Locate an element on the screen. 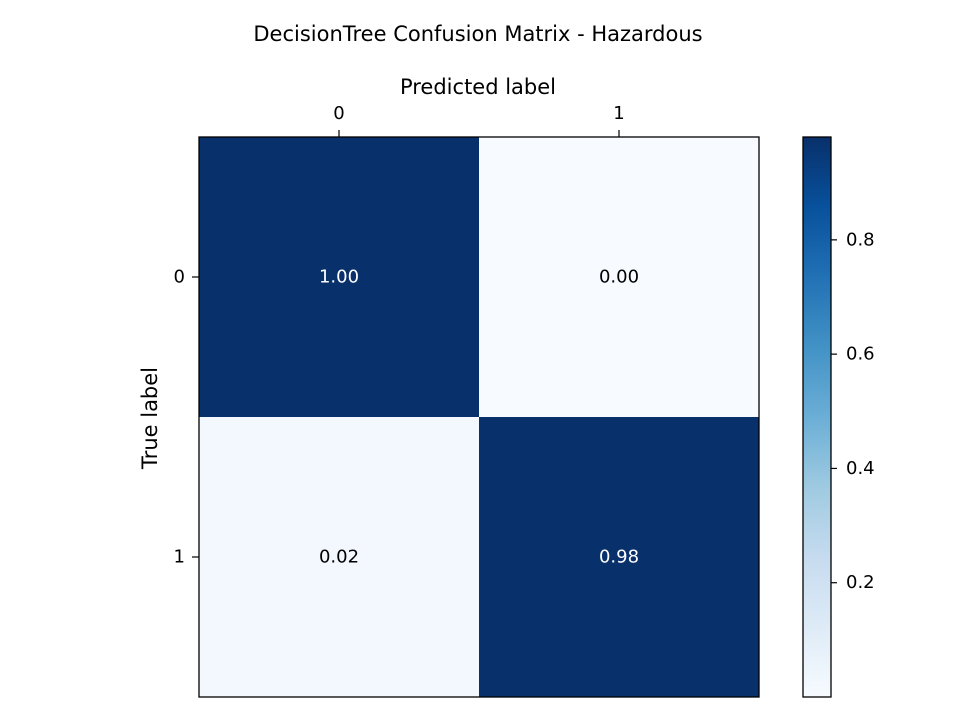  matrix-cell-labels: 1.00 0.00 0.02 0.98 is located at coordinates (479, 417).